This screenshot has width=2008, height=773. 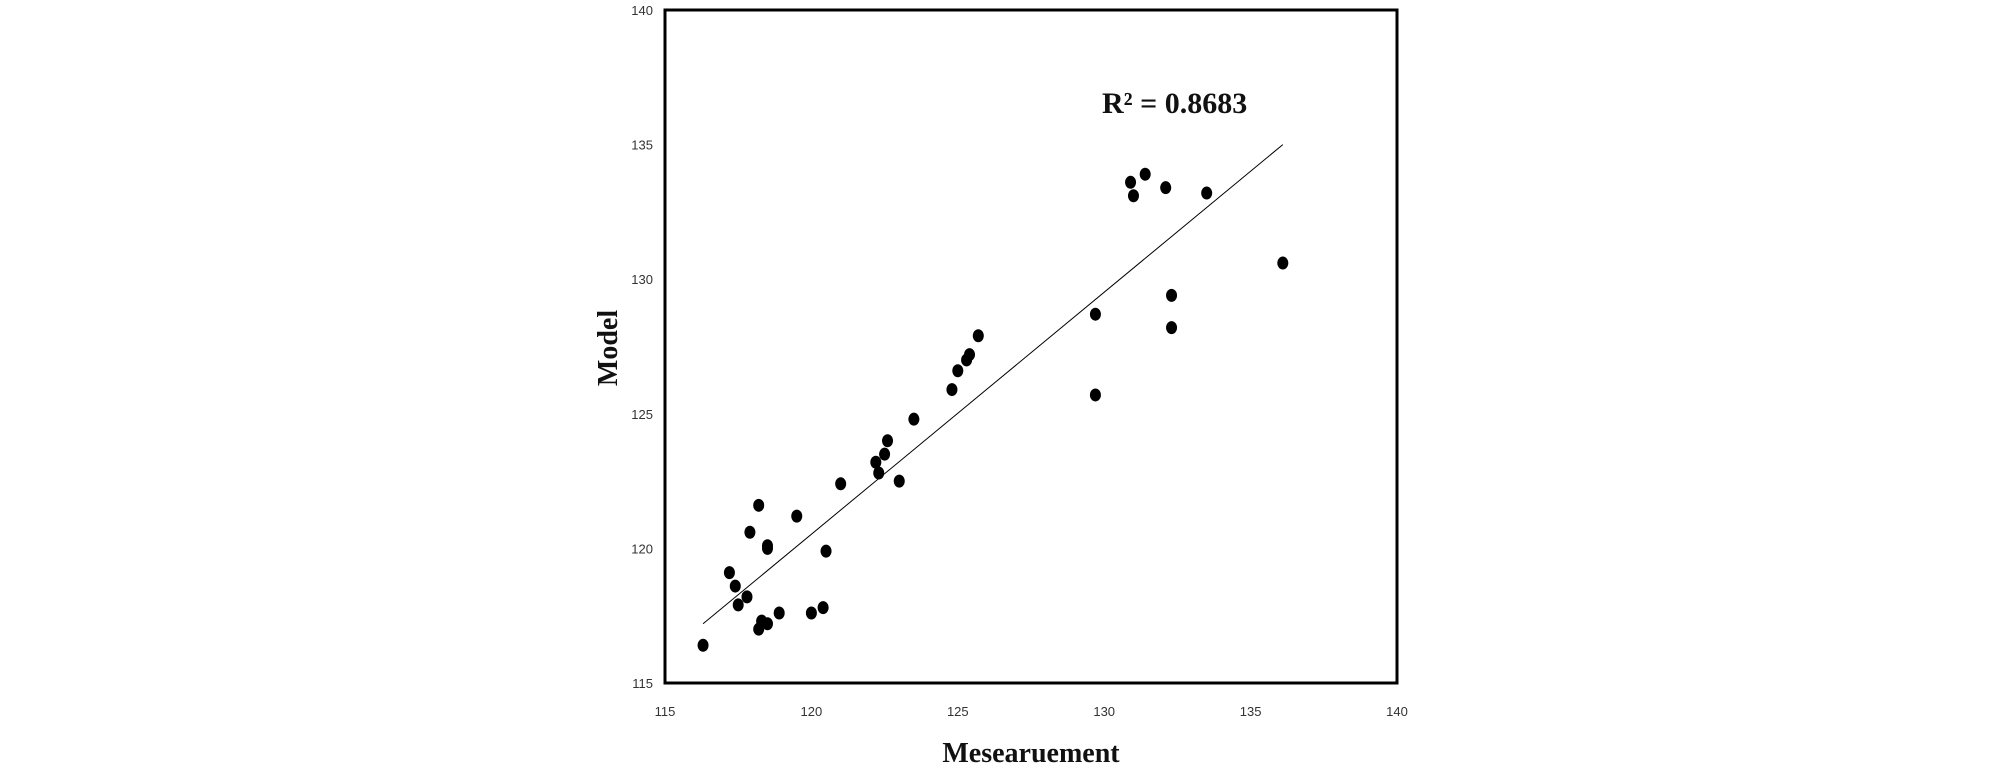 I want to click on x-axis-ticks: 115 120 125 130 135 140, so click(x=1031, y=711).